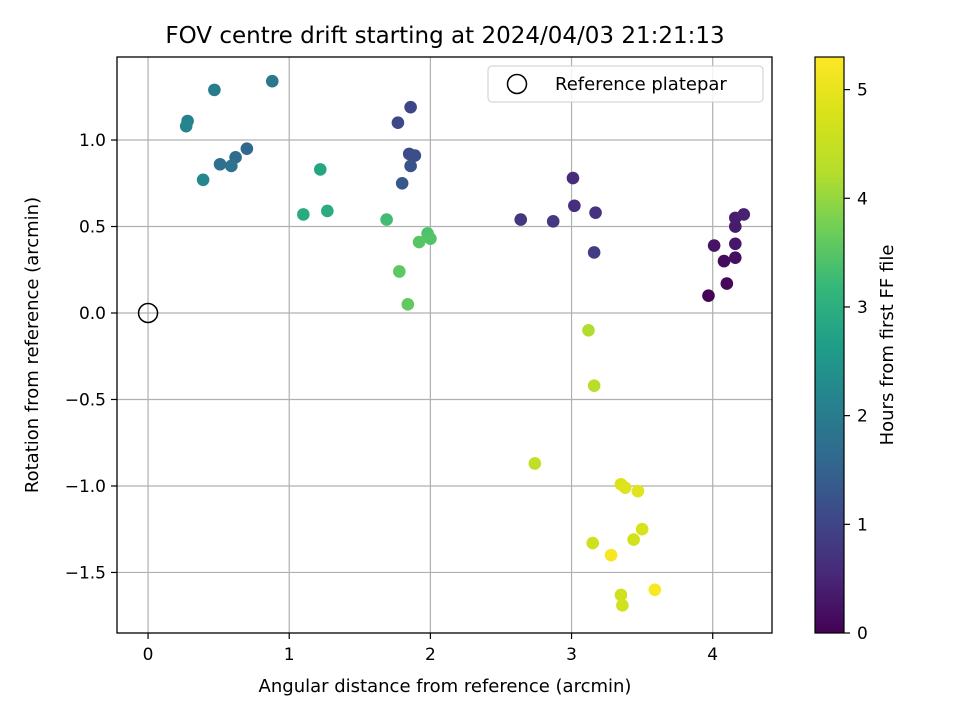 This screenshot has height=720, width=960. Describe the element at coordinates (92, 228) in the screenshot. I see `y-tick-label: 0.5` at that location.